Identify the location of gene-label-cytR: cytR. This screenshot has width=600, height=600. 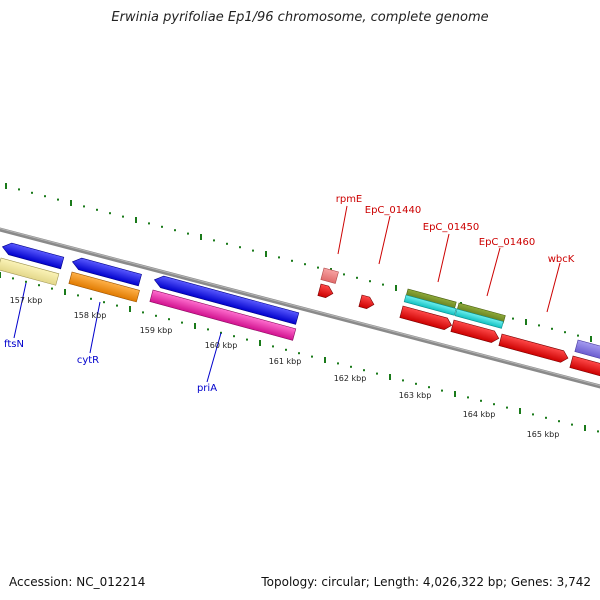
(88, 360).